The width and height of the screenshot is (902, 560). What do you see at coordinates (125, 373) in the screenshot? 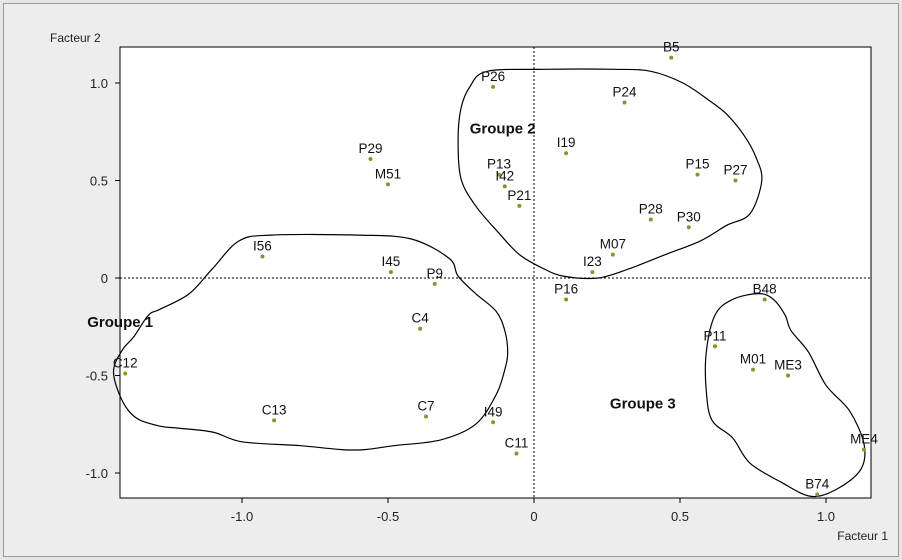
I see `data-point-c12` at bounding box center [125, 373].